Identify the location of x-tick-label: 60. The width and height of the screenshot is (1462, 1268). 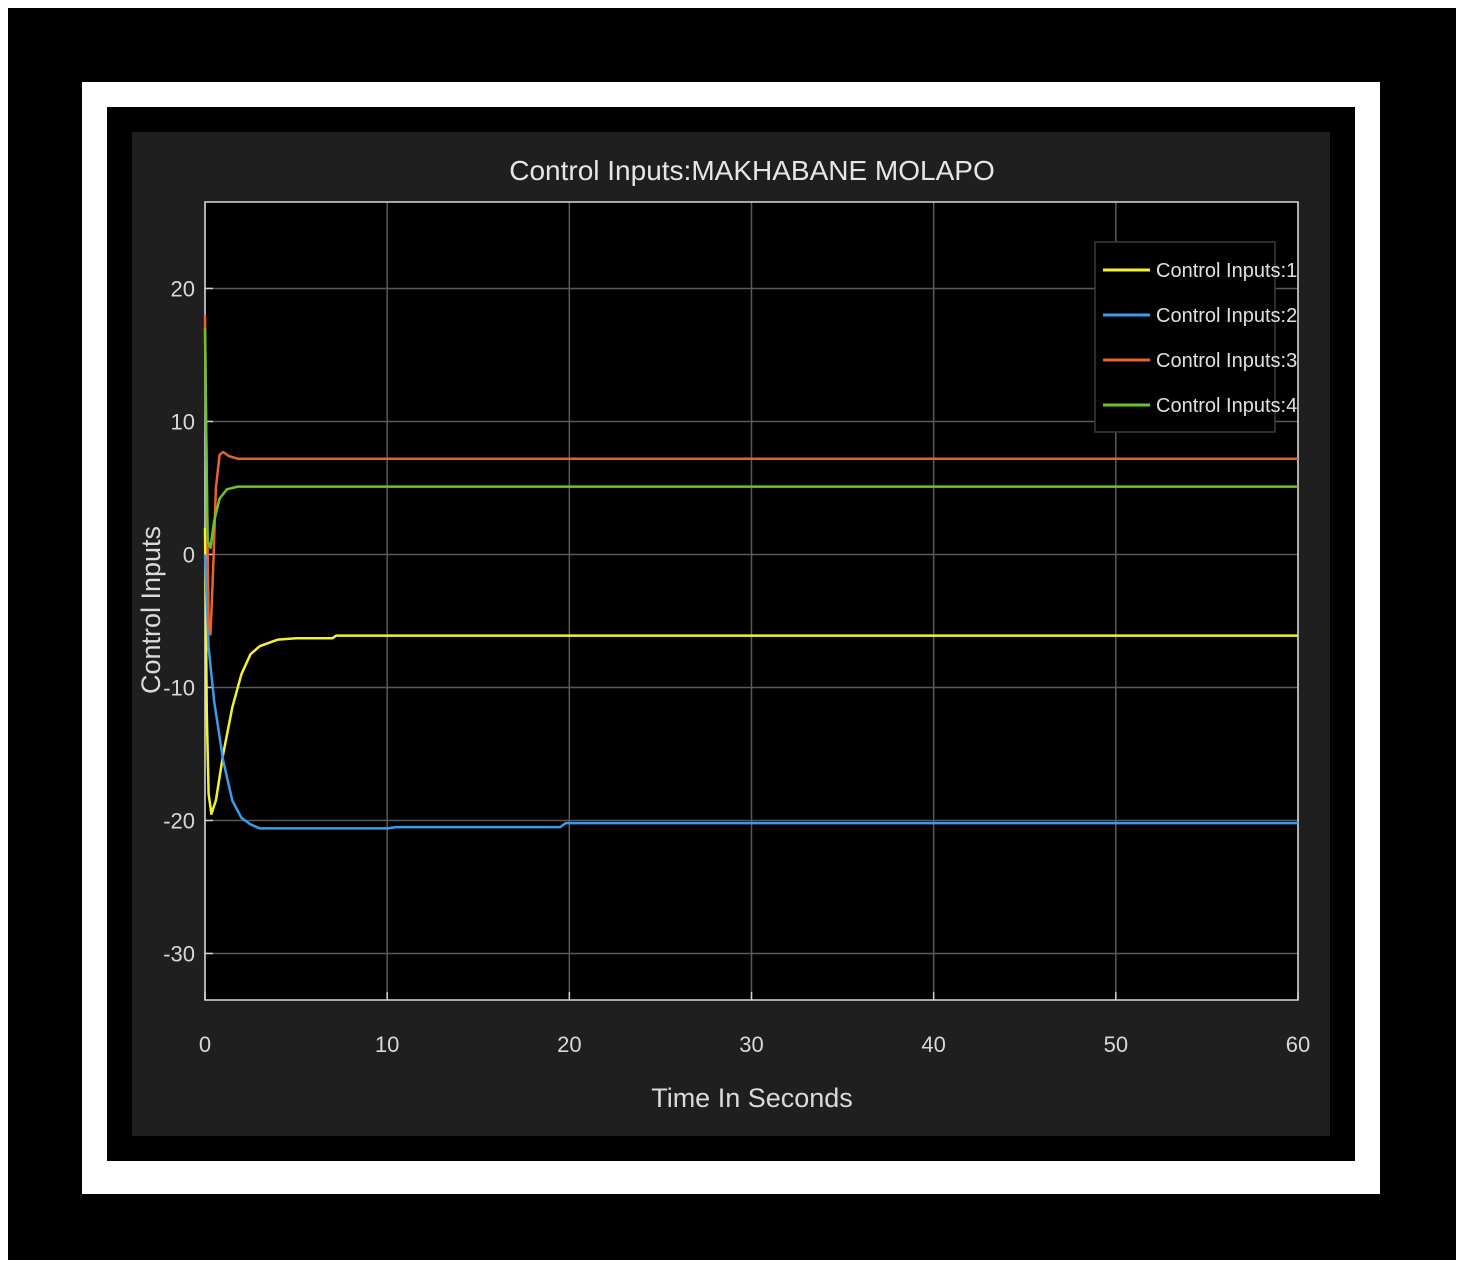
(1298, 1044).